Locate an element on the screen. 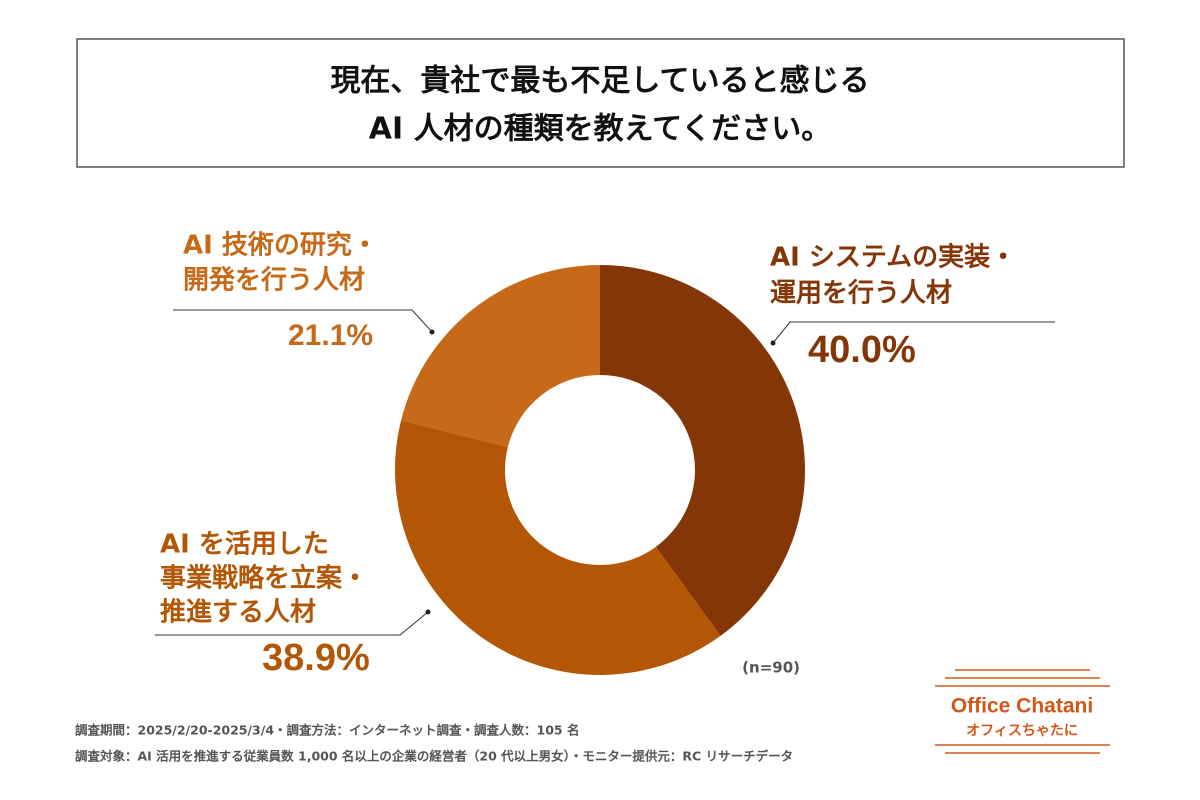  value-label: 40.0% is located at coordinates (862, 350).